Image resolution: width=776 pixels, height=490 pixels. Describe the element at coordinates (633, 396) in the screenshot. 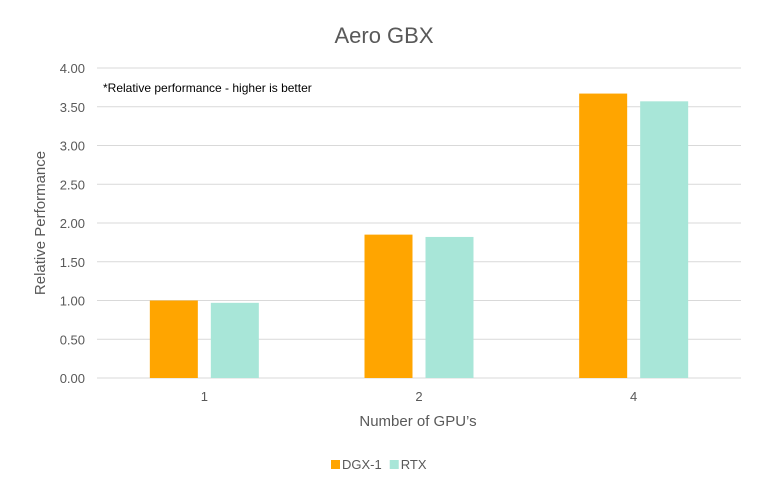

I see `x-tick-label: 4` at that location.